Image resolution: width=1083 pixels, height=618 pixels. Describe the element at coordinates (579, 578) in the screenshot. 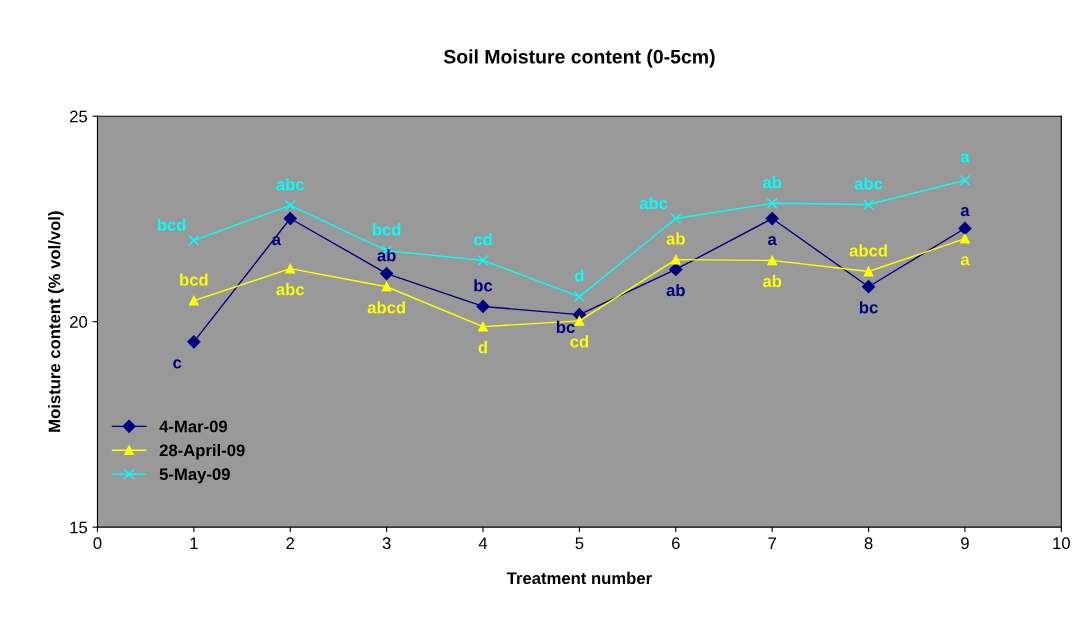

I see `x-axis-title: Treatment number` at that location.